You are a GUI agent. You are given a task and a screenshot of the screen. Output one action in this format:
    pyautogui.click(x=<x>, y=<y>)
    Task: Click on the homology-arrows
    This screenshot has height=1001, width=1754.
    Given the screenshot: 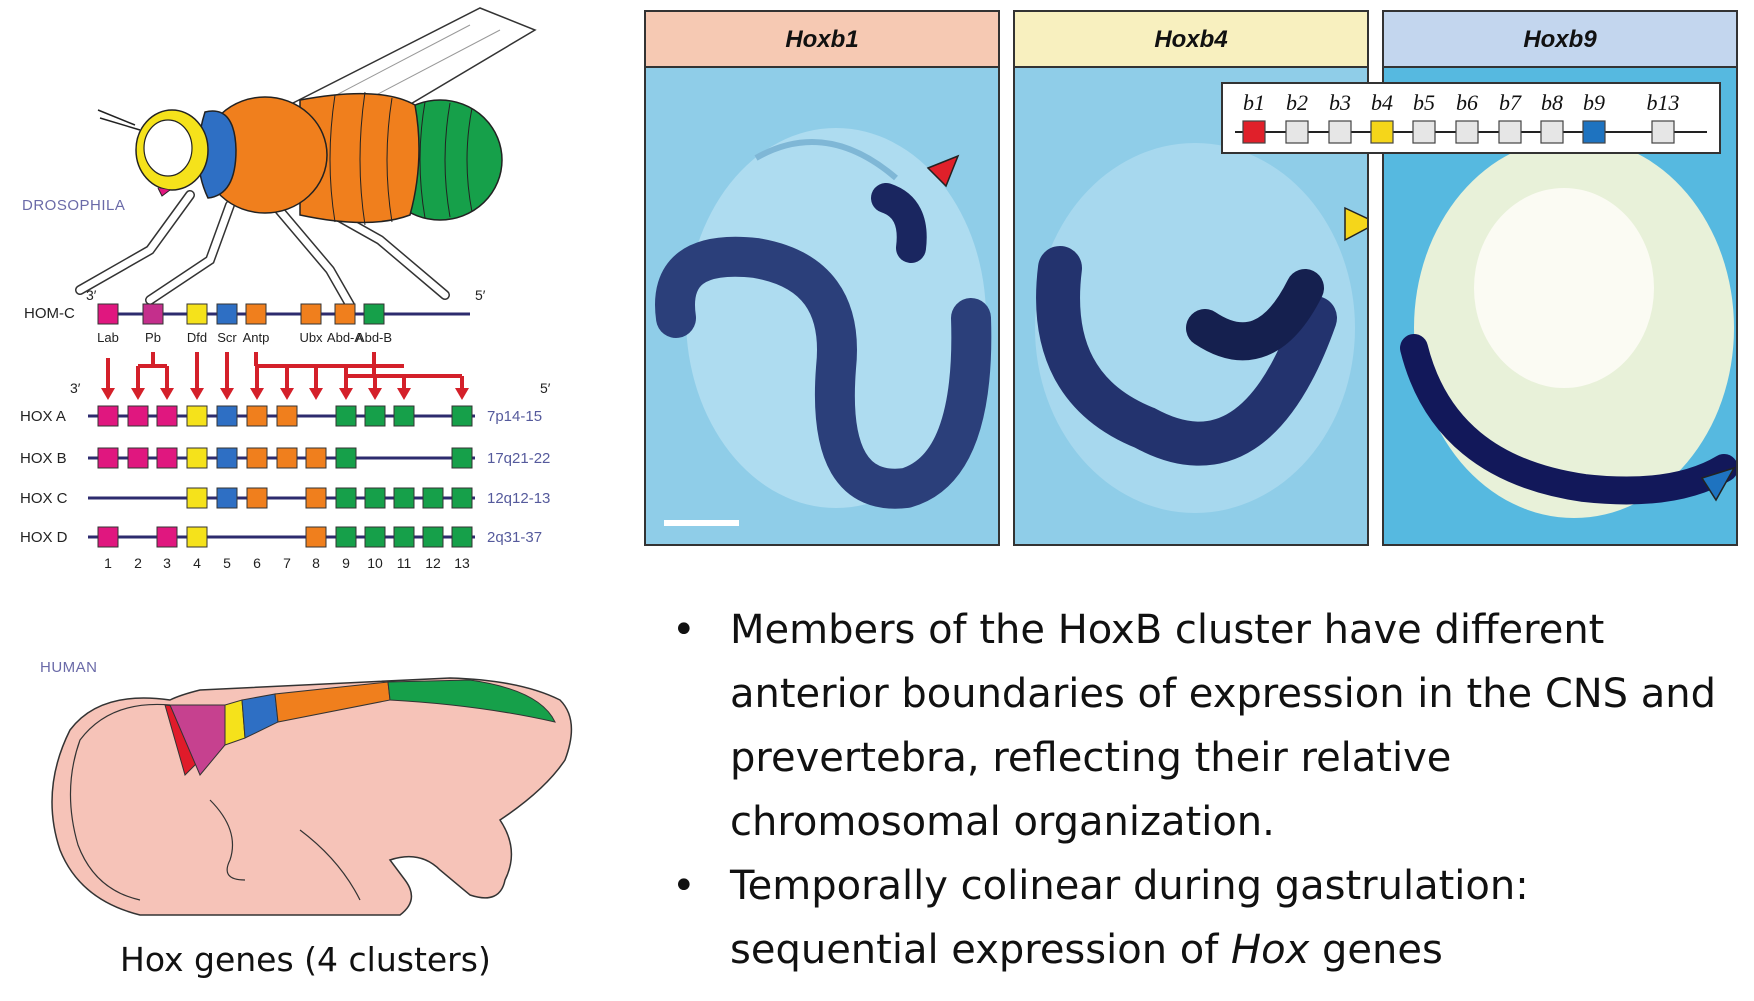 What is the action you would take?
    pyautogui.click(x=285, y=376)
    